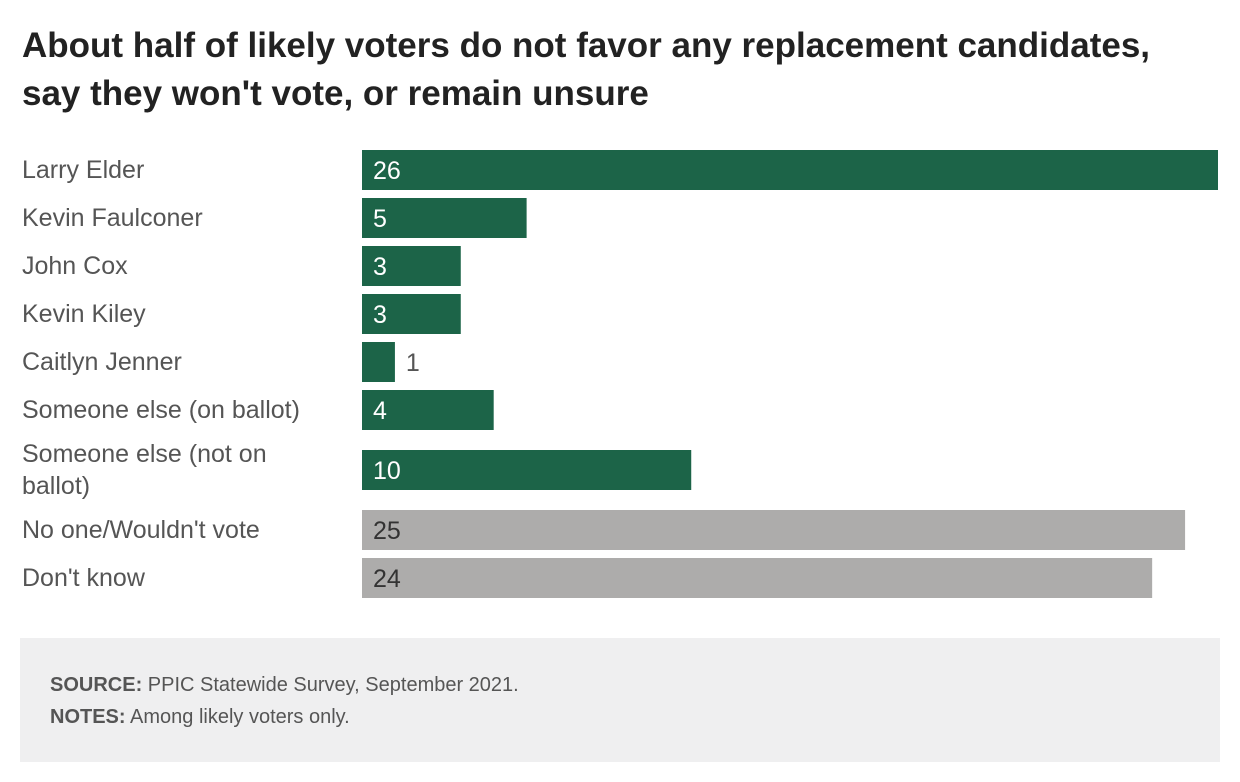 The width and height of the screenshot is (1240, 782). I want to click on source-label: SOURCE:, so click(96, 685).